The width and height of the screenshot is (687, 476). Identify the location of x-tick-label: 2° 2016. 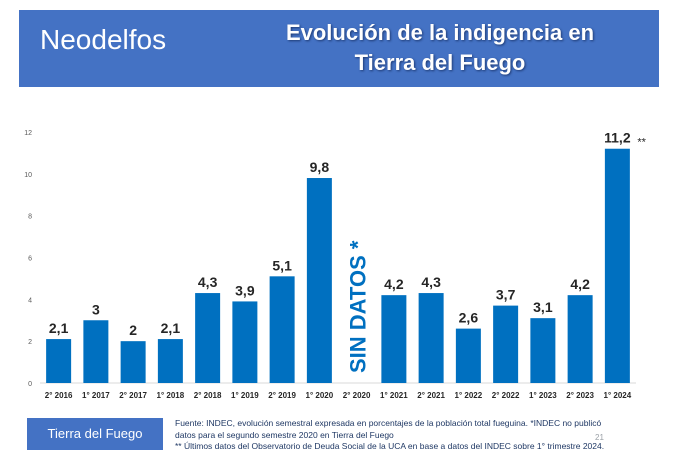
(59, 395).